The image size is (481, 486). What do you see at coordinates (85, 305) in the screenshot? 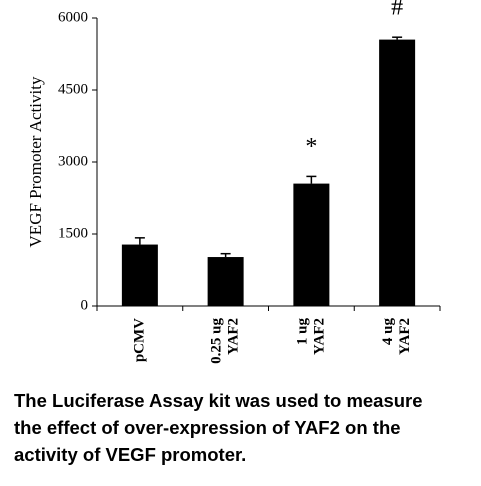
I see `y-tick-label: 0` at bounding box center [85, 305].